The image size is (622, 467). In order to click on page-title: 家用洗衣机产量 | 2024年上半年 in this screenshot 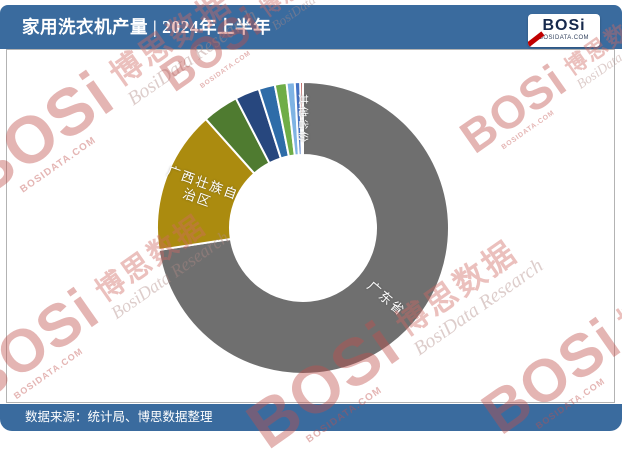, I will do `click(147, 27)`.